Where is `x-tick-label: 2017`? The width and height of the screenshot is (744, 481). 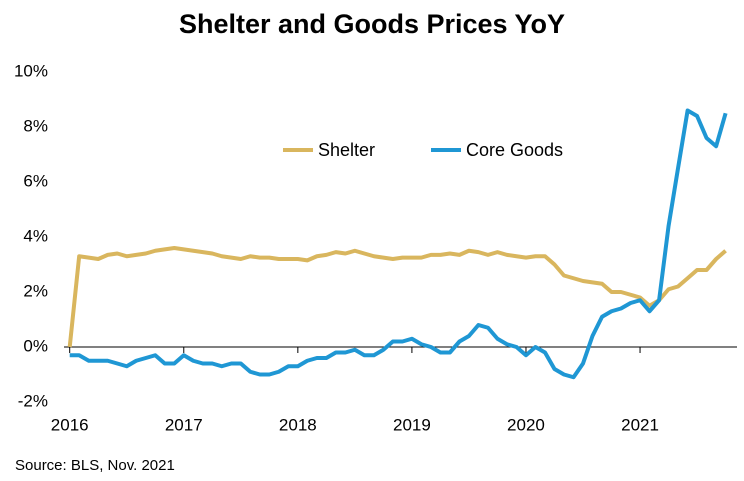 x-tick-label: 2017 is located at coordinates (184, 424).